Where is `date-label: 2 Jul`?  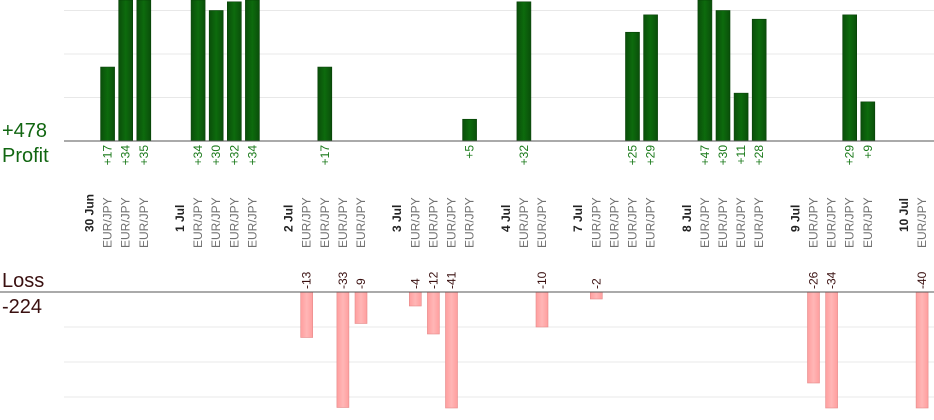 date-label: 2 Jul is located at coordinates (289, 218).